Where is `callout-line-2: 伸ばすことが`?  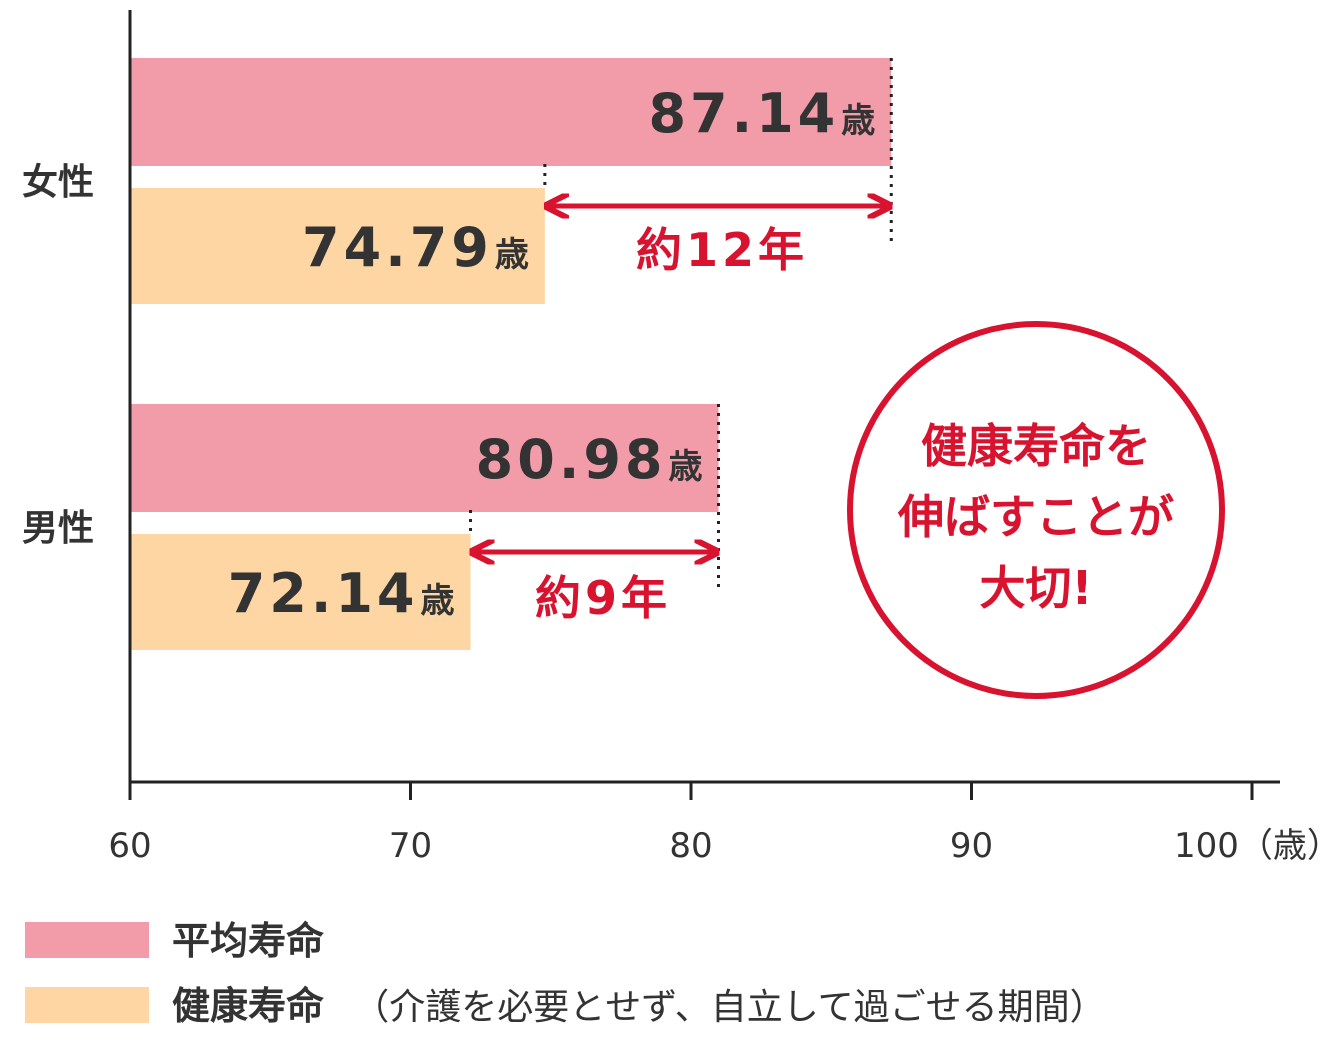 callout-line-2: 伸ばすことが is located at coordinates (1035, 517).